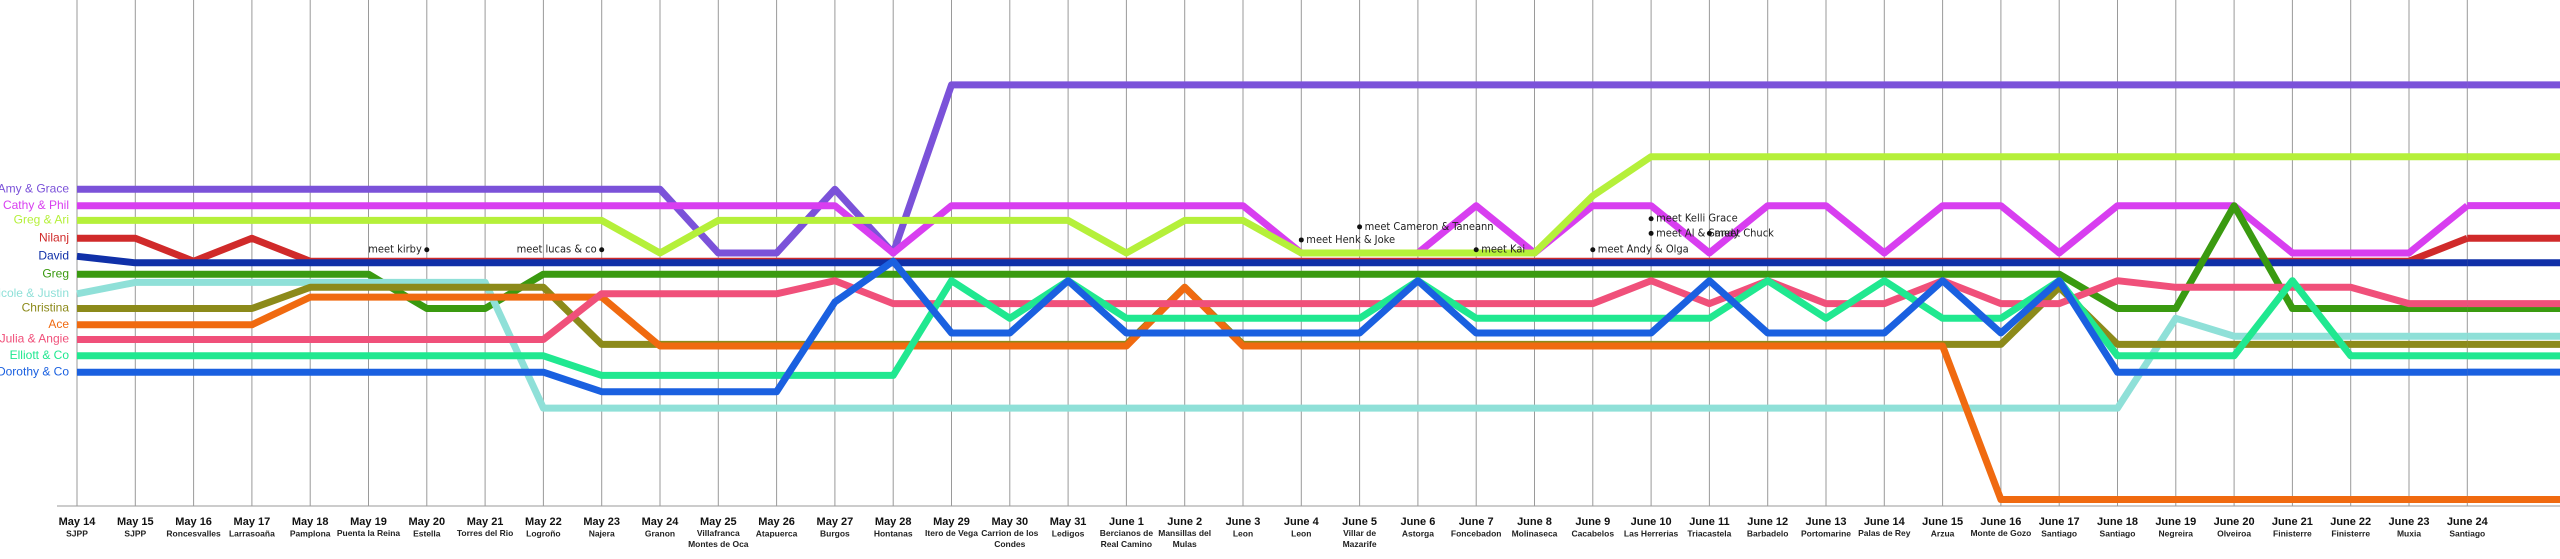 The width and height of the screenshot is (2560, 559). What do you see at coordinates (36, 205) in the screenshot?
I see `legend-label: Cathy & Phil` at bounding box center [36, 205].